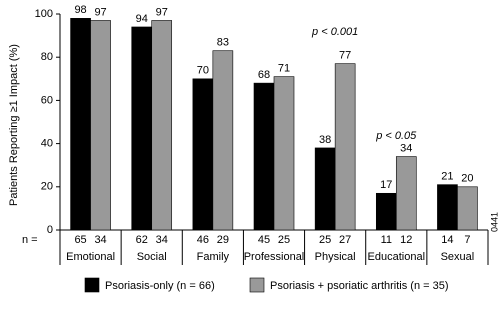  Describe the element at coordinates (406, 148) in the screenshot. I see `value-label: 34` at that location.